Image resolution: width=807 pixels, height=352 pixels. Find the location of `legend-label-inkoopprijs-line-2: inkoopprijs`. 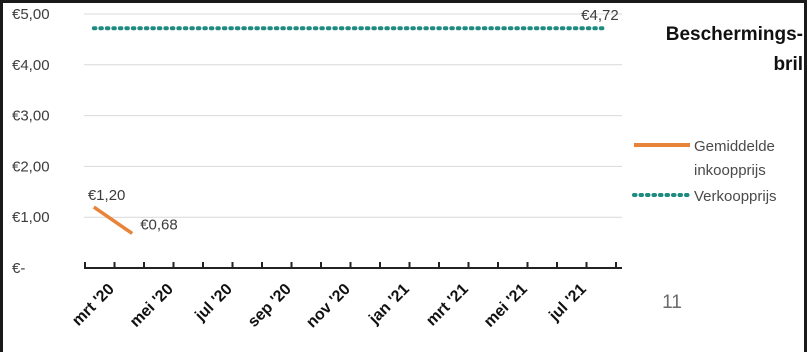

legend-label-inkoopprijs-line-2: inkoopprijs is located at coordinates (730, 170).